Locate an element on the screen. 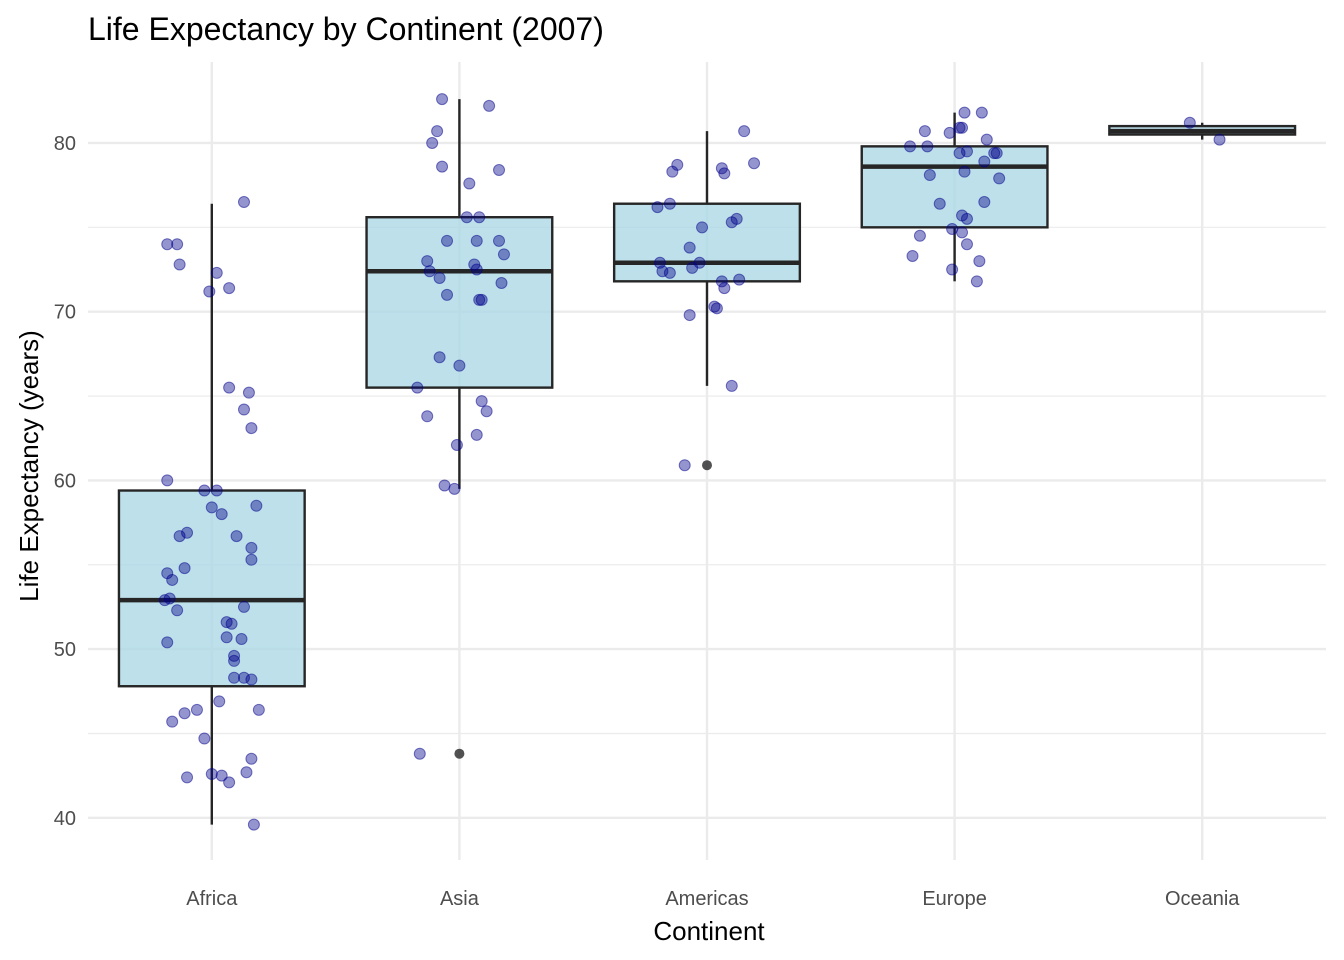  y-tick-label: 50 is located at coordinates (65, 650).